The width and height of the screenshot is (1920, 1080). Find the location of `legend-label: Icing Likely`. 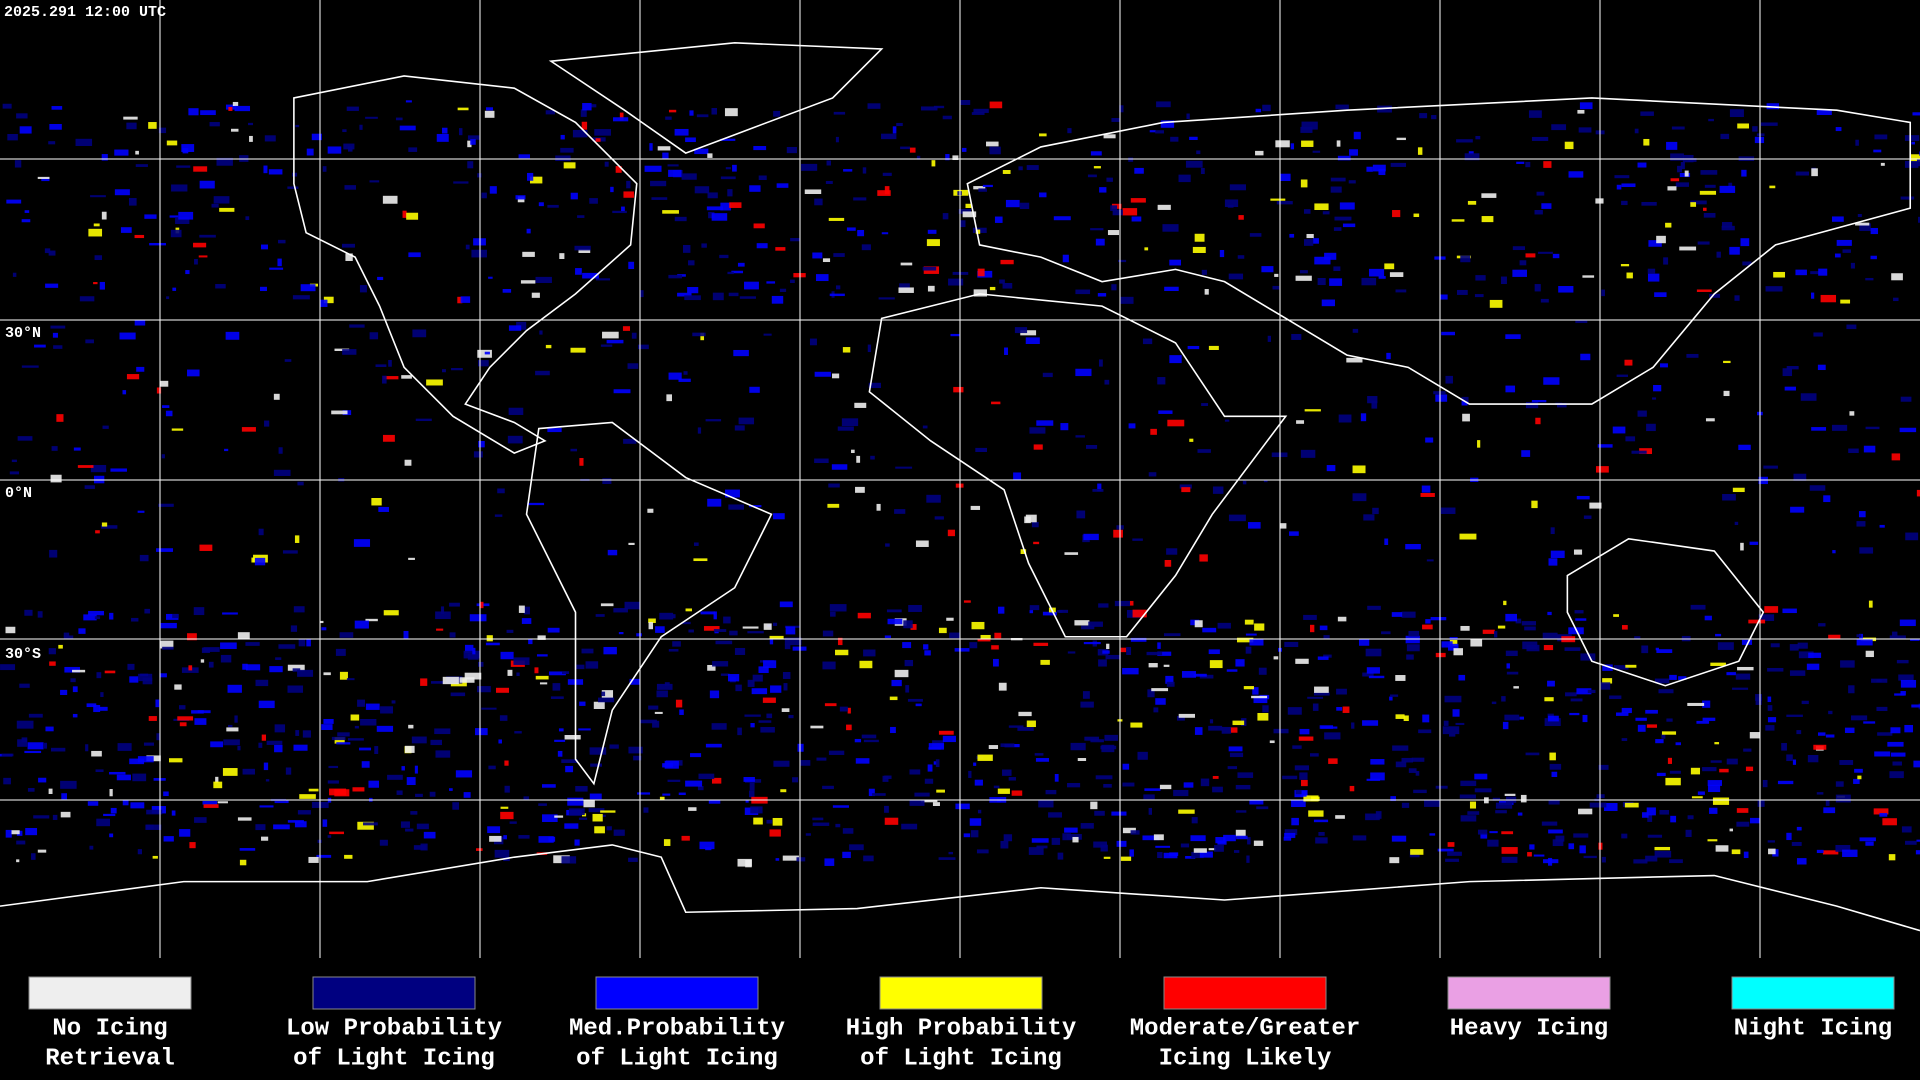

legend-label: Icing Likely is located at coordinates (1245, 1058).